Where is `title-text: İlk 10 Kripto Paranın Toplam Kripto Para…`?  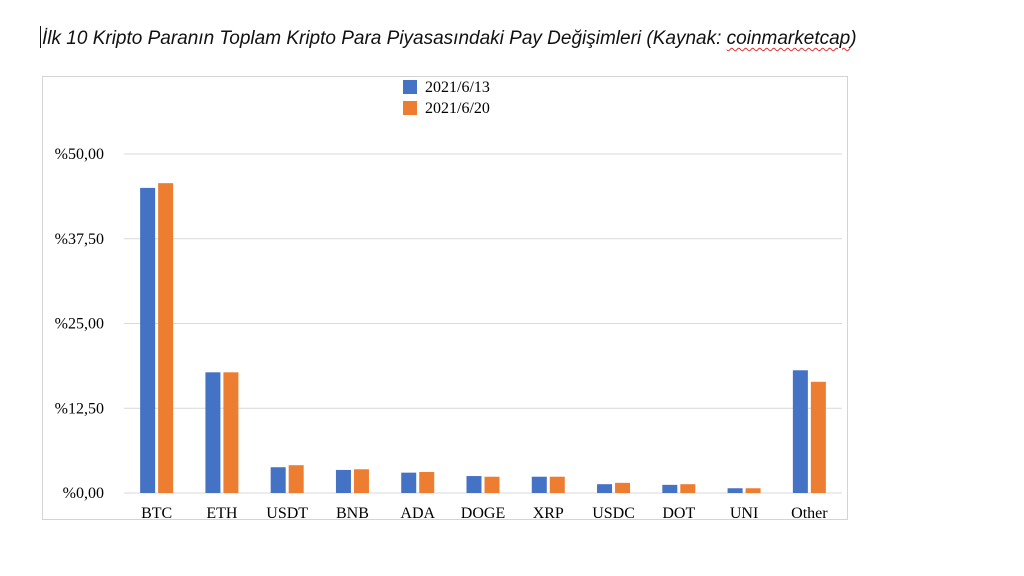 title-text: İlk 10 Kripto Paranın Toplam Kripto Para… is located at coordinates (384, 38).